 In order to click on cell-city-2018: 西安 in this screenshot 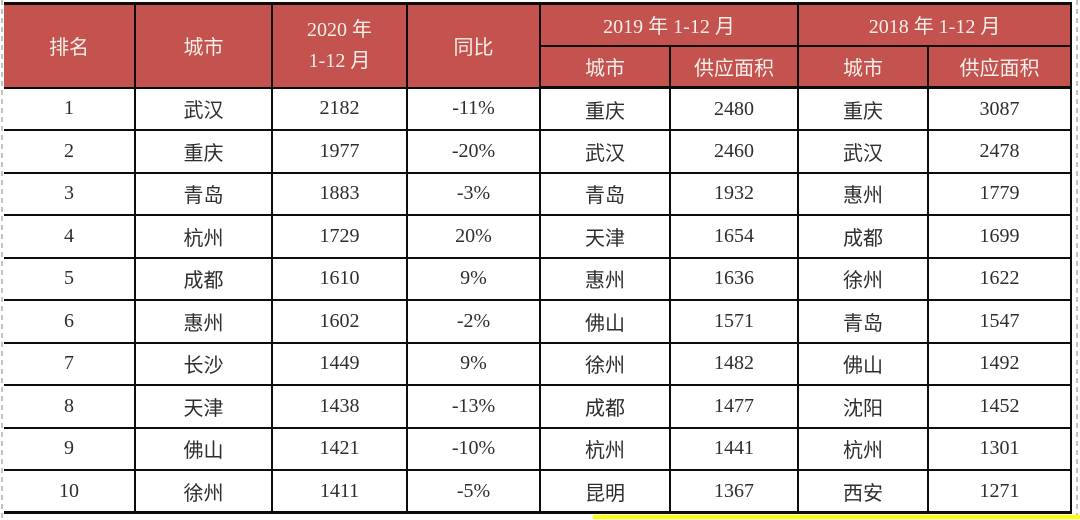, I will do `click(863, 491)`.